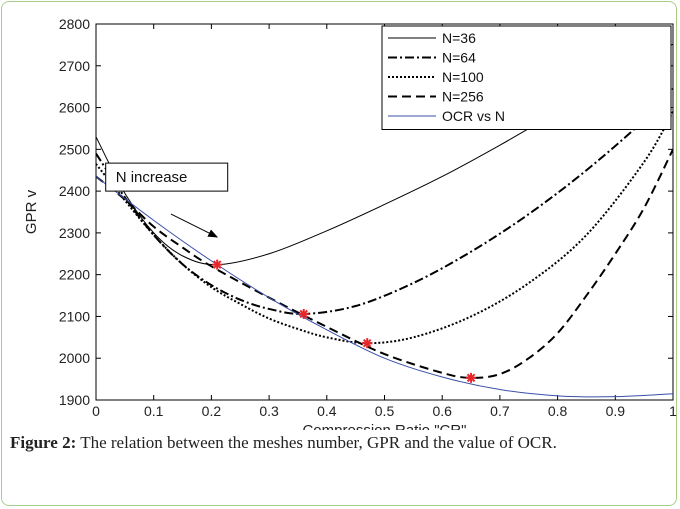  What do you see at coordinates (74, 358) in the screenshot?
I see `y-tick-label: 2000` at bounding box center [74, 358].